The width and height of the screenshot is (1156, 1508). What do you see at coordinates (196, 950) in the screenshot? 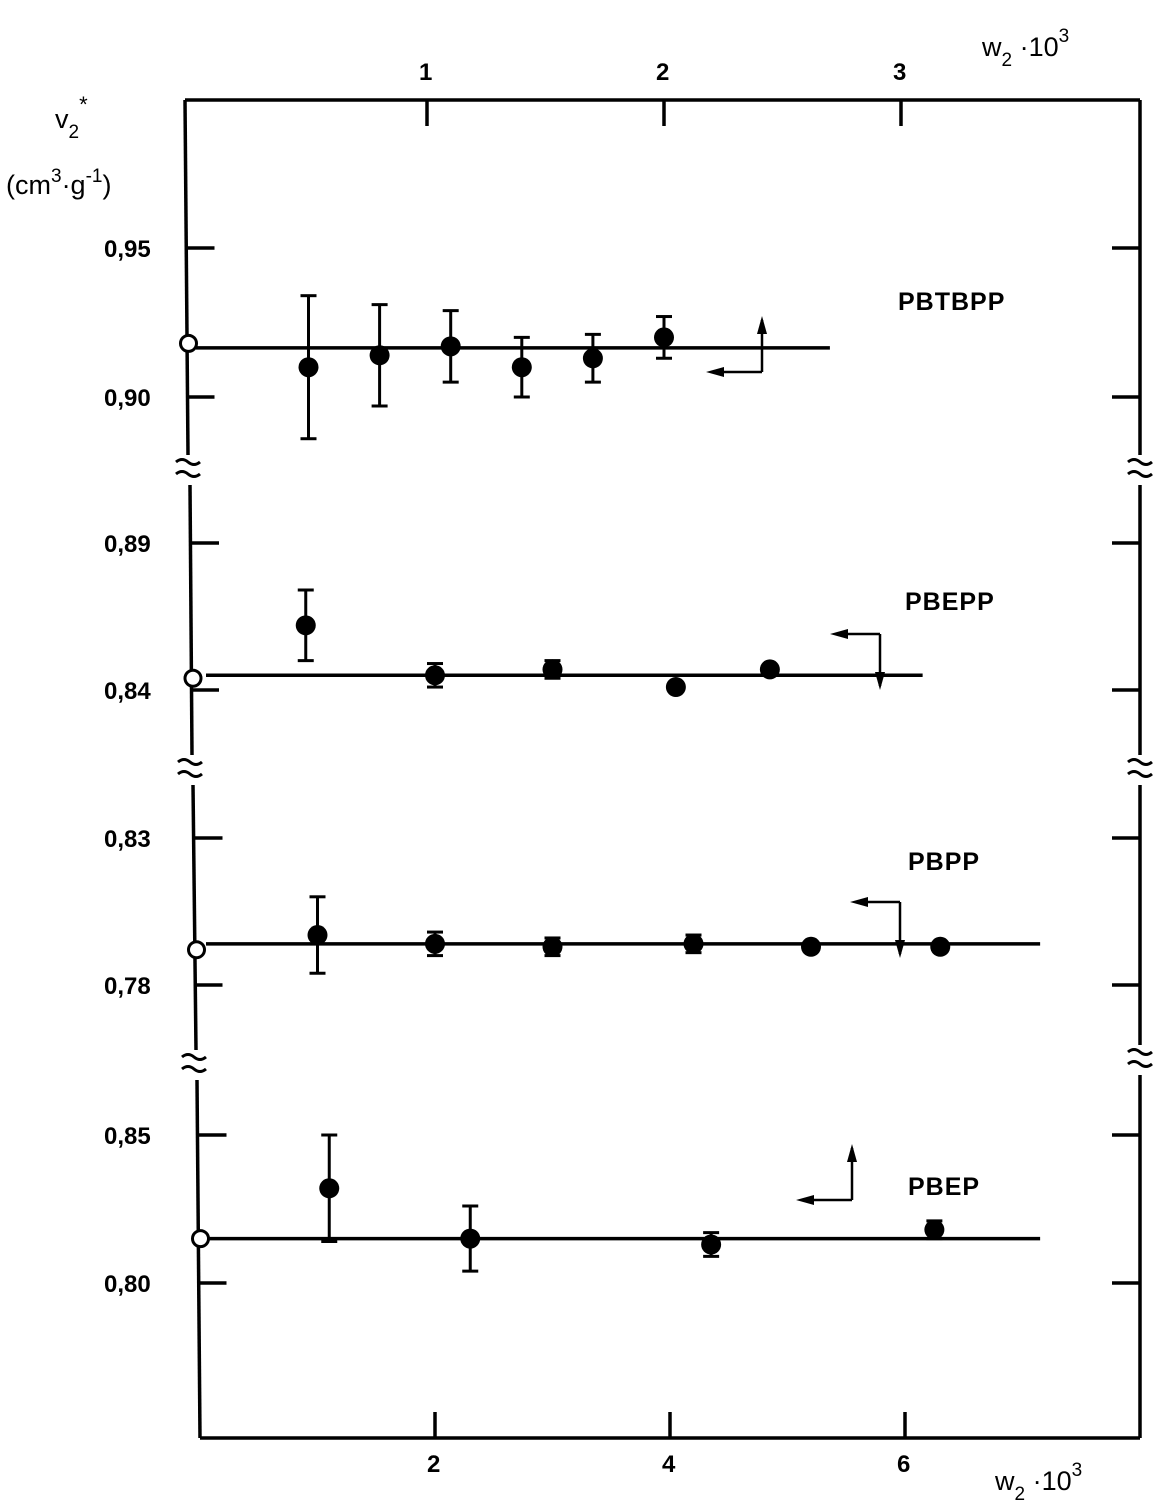
I see `extrapolated-point-pbpp` at bounding box center [196, 950].